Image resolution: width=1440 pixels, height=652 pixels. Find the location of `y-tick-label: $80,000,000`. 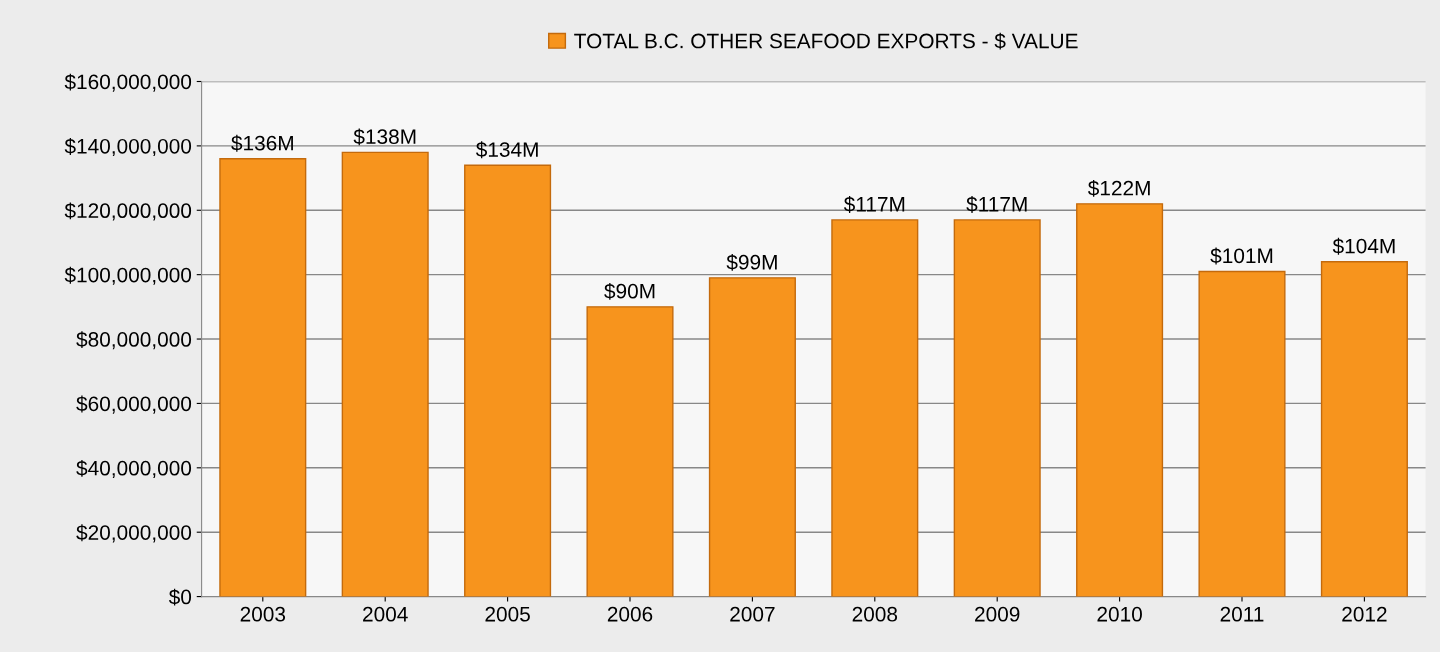

y-tick-label: $80,000,000 is located at coordinates (134, 340).